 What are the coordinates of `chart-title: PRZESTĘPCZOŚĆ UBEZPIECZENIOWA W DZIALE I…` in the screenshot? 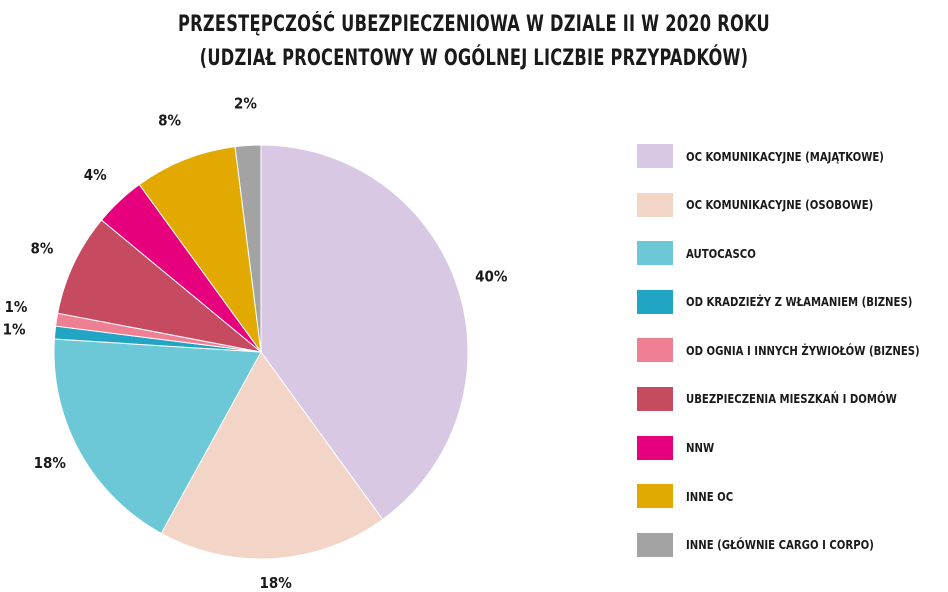 It's located at (473, 42).